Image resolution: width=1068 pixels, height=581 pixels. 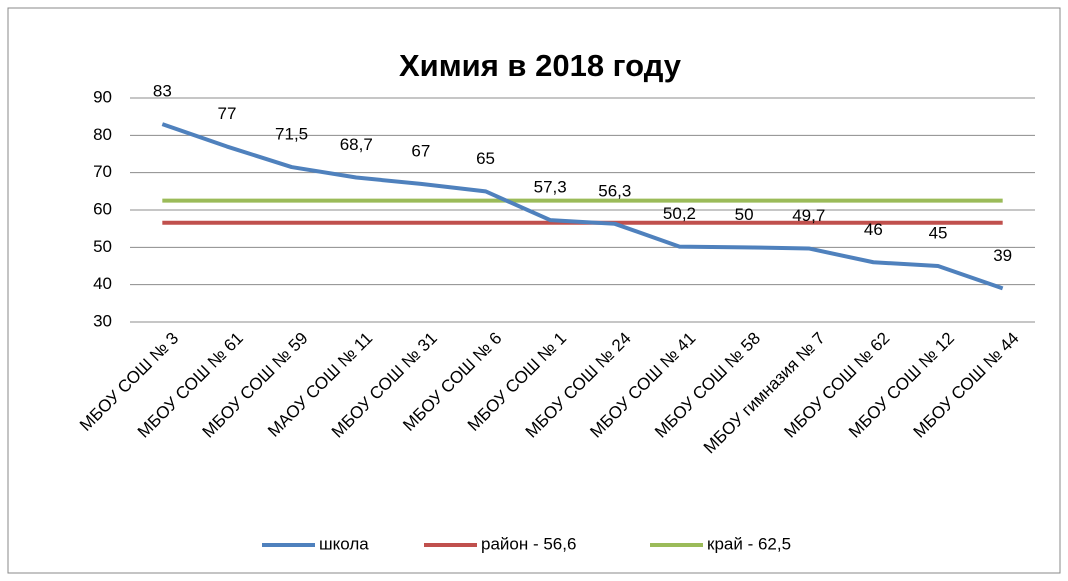 What do you see at coordinates (873, 229) in the screenshot?
I see `data-label: 46` at bounding box center [873, 229].